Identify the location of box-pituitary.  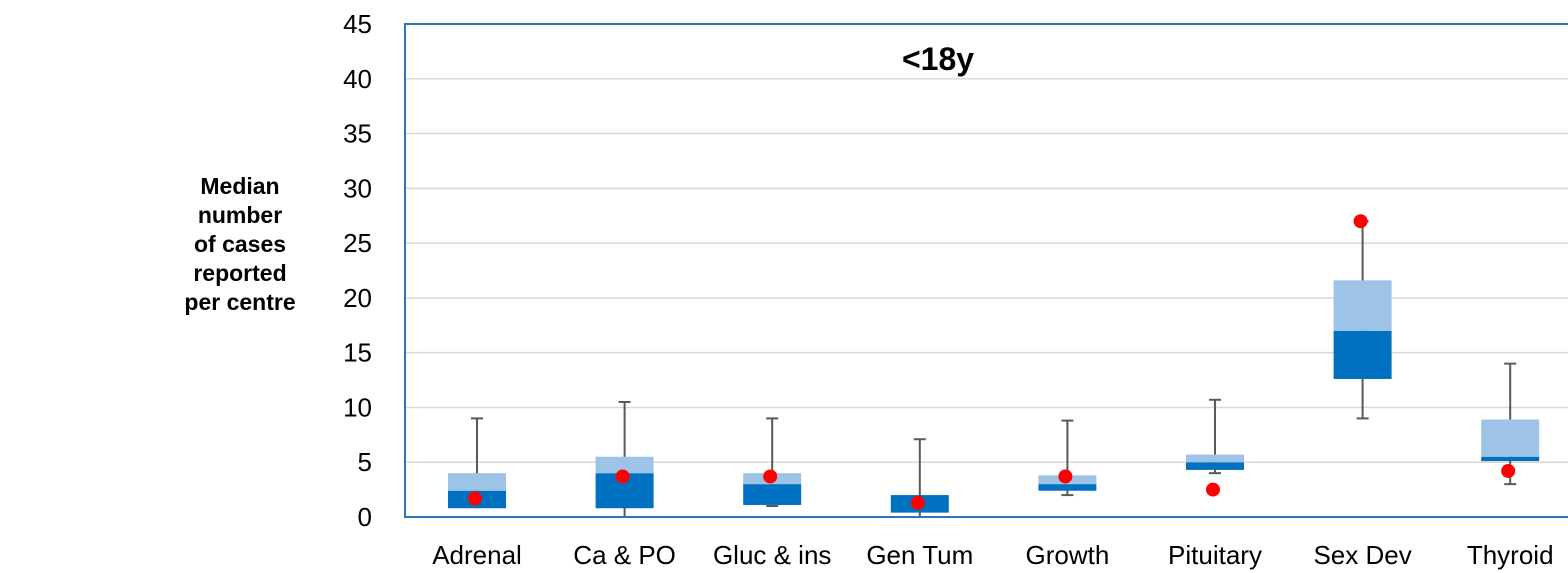
(1215, 447).